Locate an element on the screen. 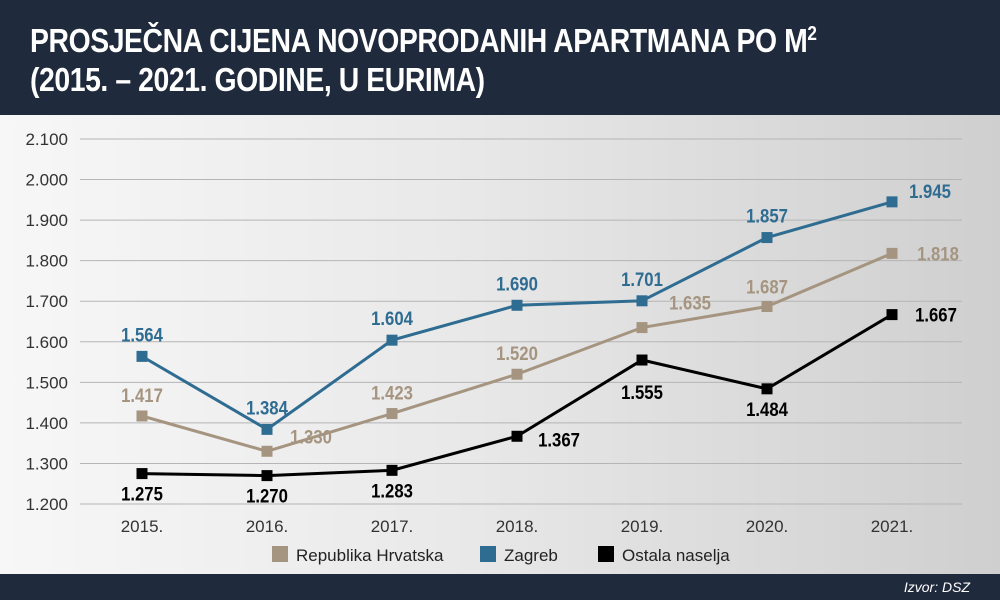  y-tick-label: 2.000 is located at coordinates (46, 180).